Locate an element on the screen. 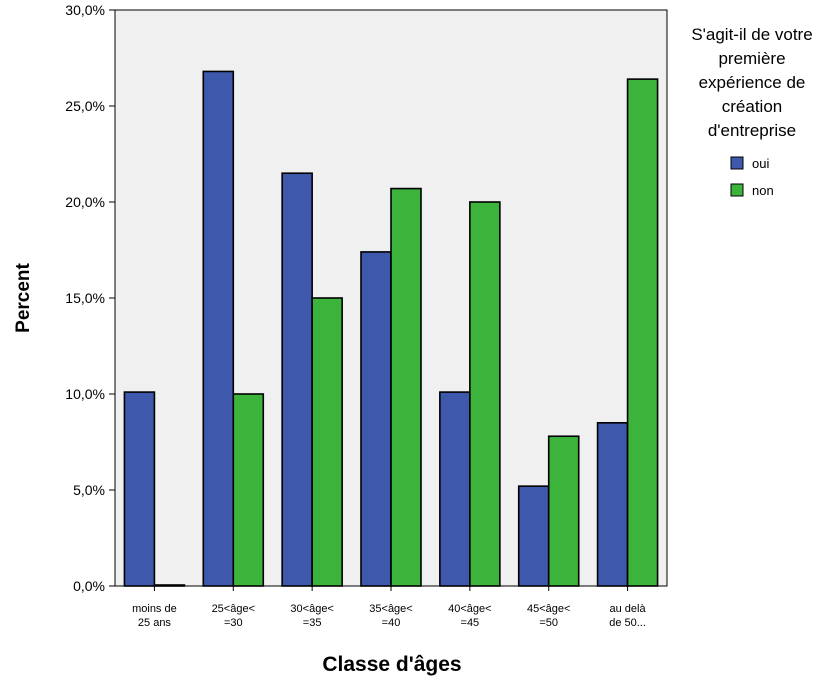 The height and width of the screenshot is (679, 839). y-tick-label: 10,0% is located at coordinates (85, 394).